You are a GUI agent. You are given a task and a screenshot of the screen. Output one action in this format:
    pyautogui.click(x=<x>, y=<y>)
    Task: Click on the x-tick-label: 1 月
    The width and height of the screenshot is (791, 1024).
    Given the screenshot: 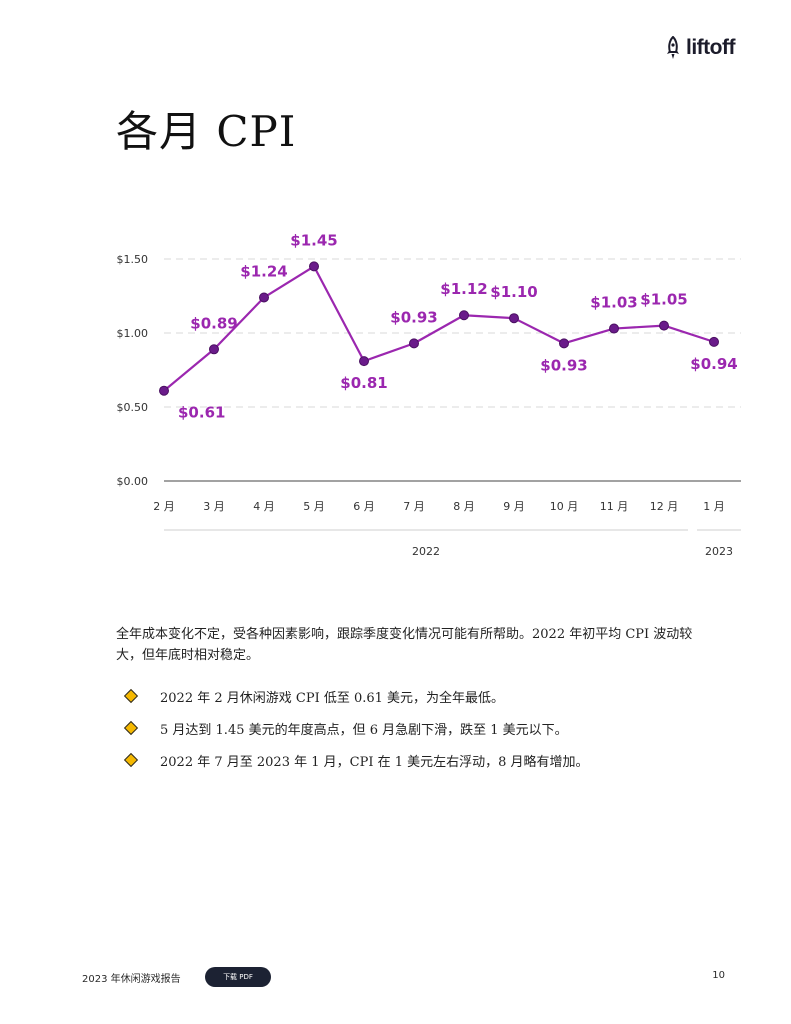 What is the action you would take?
    pyautogui.click(x=714, y=506)
    